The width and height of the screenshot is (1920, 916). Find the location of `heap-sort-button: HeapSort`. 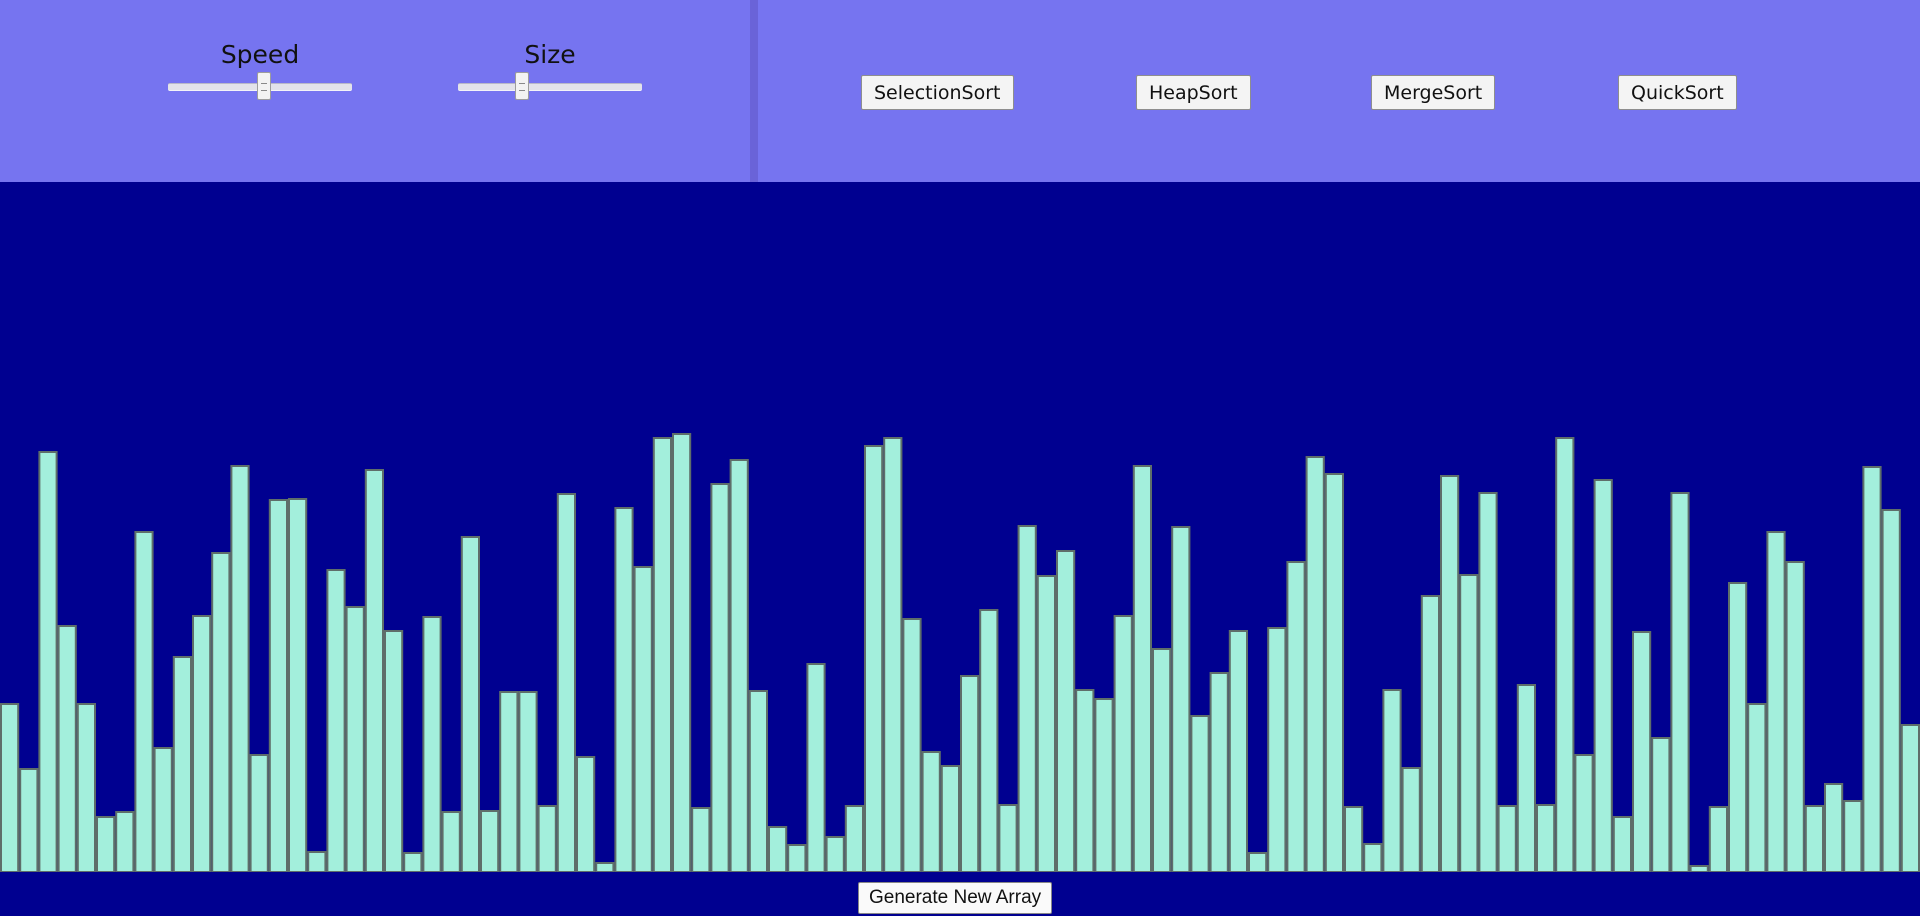

heap-sort-button: HeapSort is located at coordinates (1193, 92).